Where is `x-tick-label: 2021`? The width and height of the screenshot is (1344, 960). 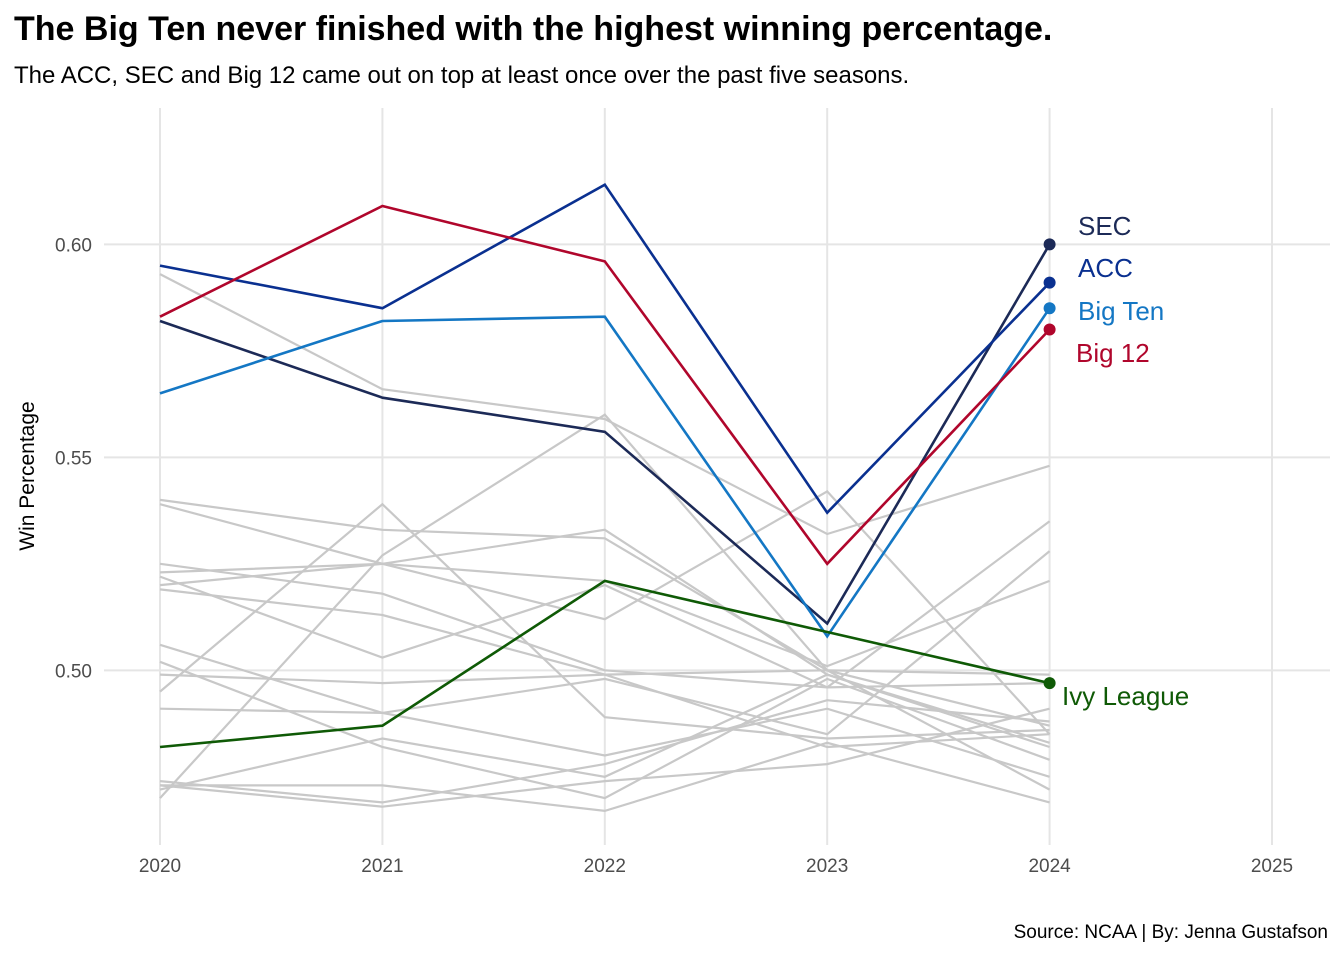
x-tick-label: 2021 is located at coordinates (382, 866).